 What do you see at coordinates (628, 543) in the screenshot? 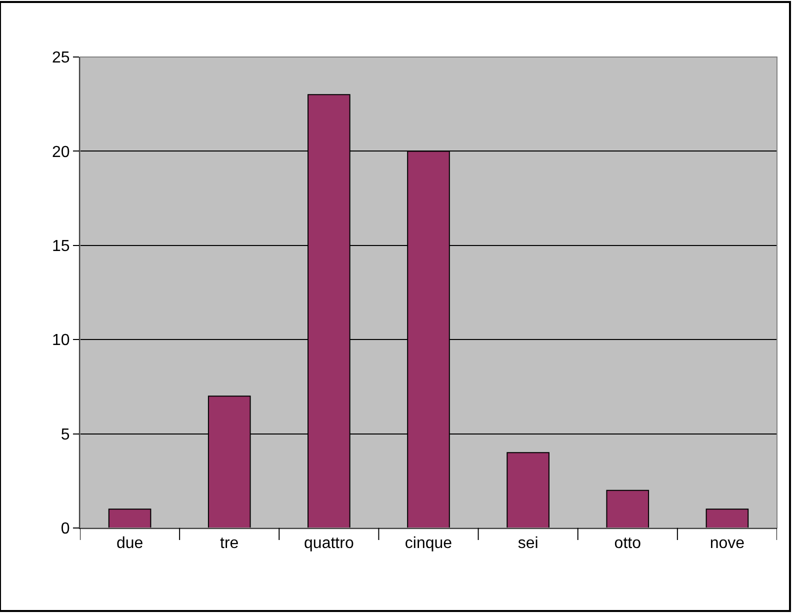
I see `x-tick-label: otto` at bounding box center [628, 543].